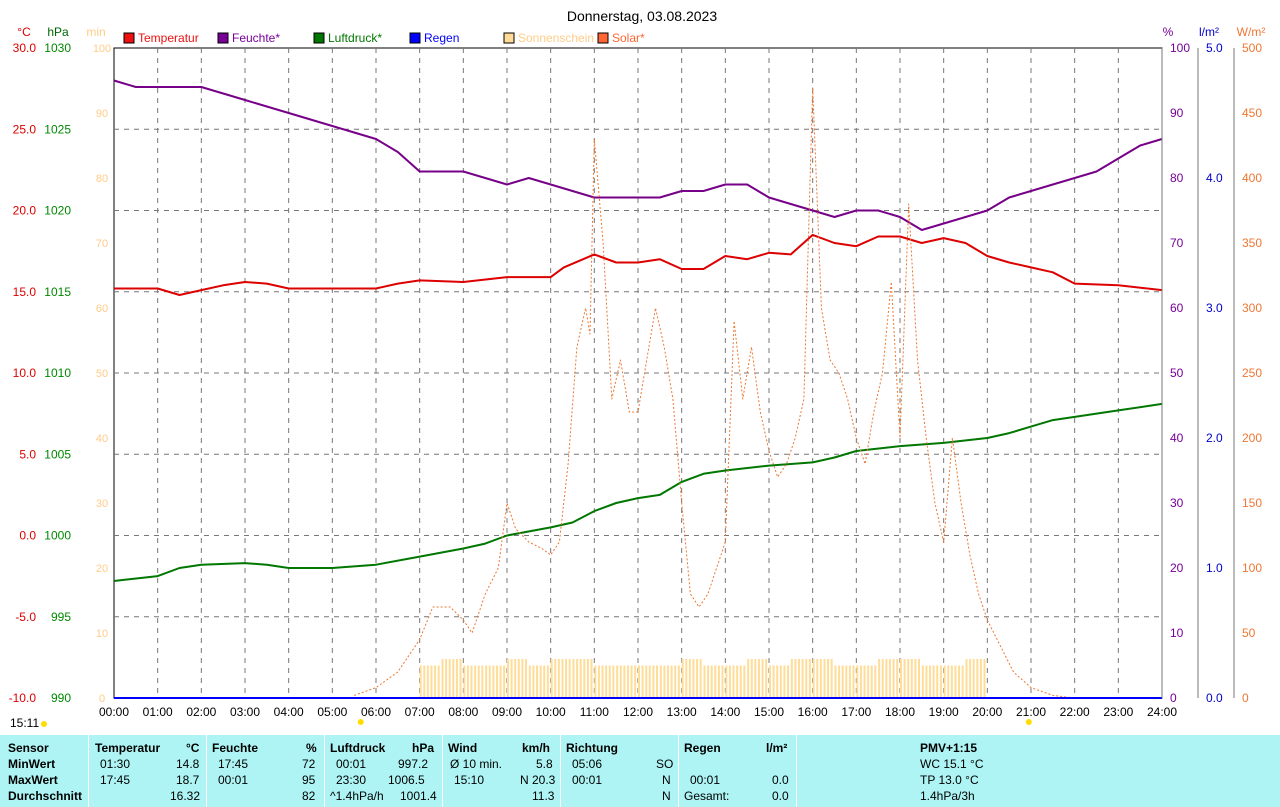  Describe the element at coordinates (666, 796) in the screenshot. I see `avg-dir-val: N` at that location.